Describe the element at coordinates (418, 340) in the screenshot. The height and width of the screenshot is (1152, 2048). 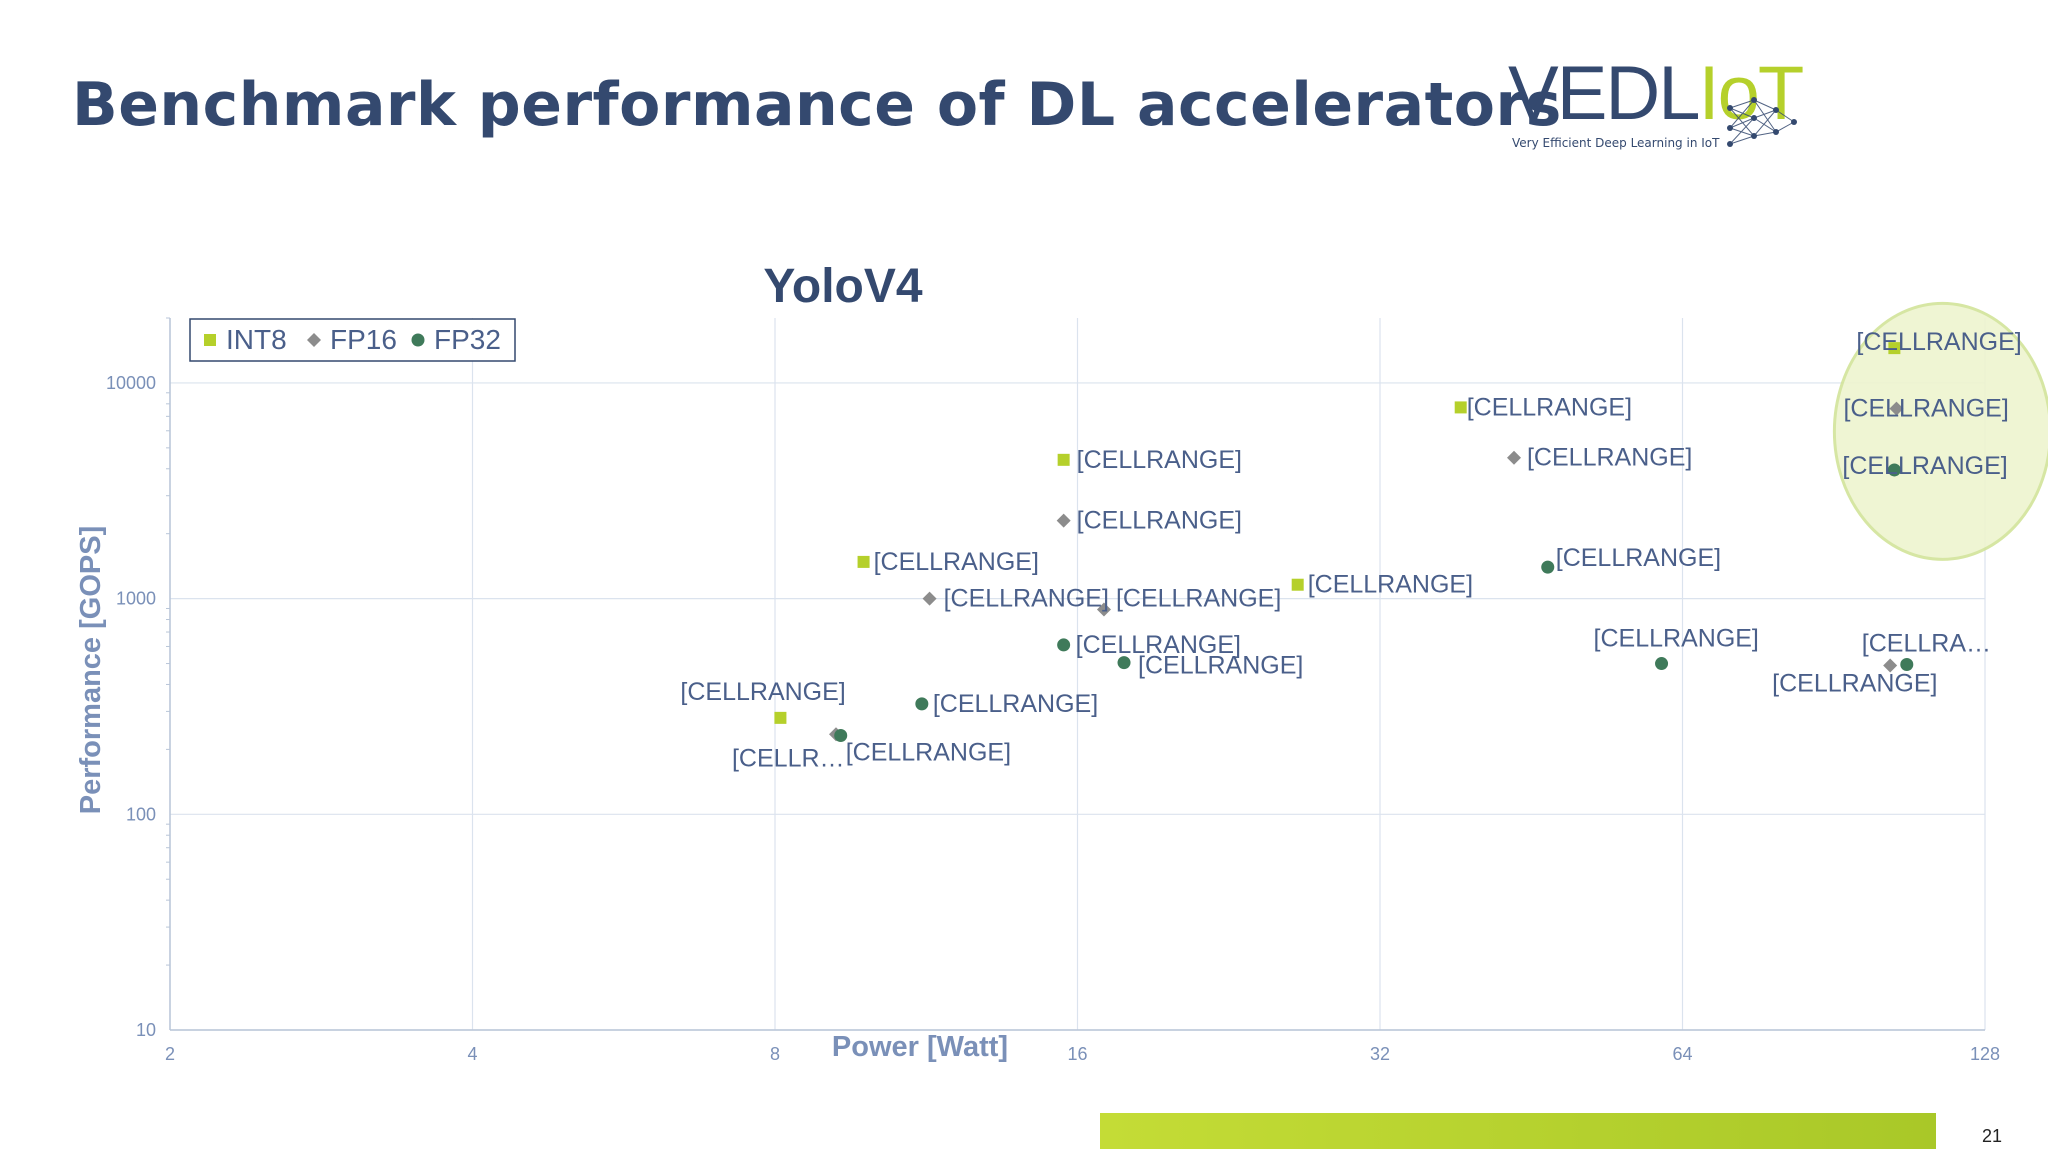
I see `legend-fp32-marker` at that location.